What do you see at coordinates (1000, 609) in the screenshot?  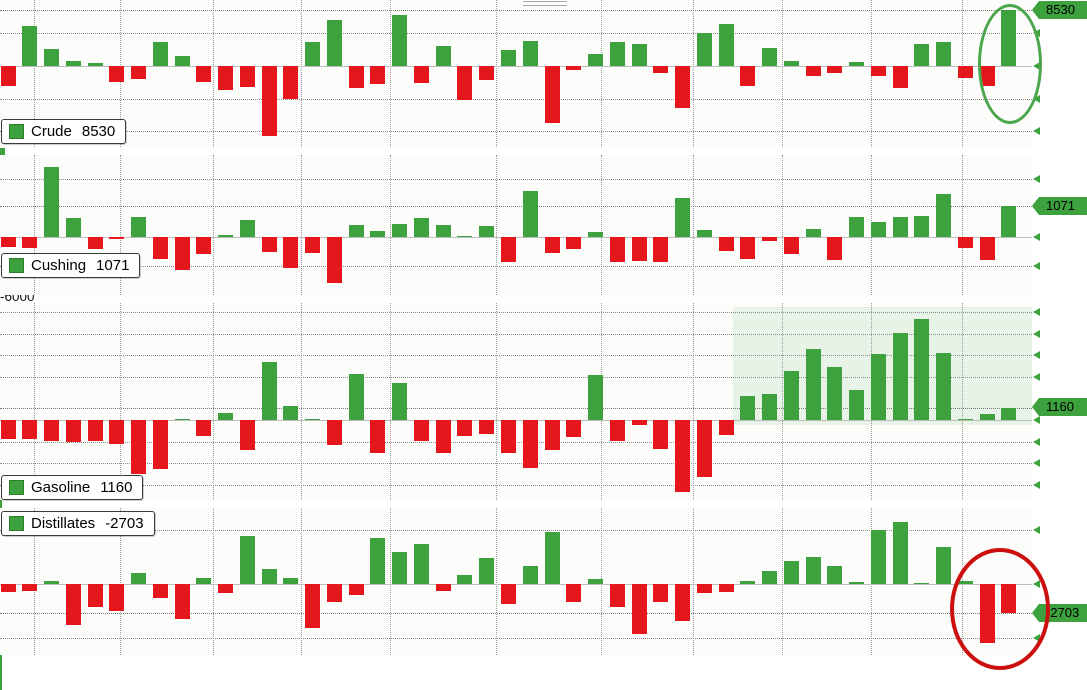 I see `highlight-ellipse-red` at bounding box center [1000, 609].